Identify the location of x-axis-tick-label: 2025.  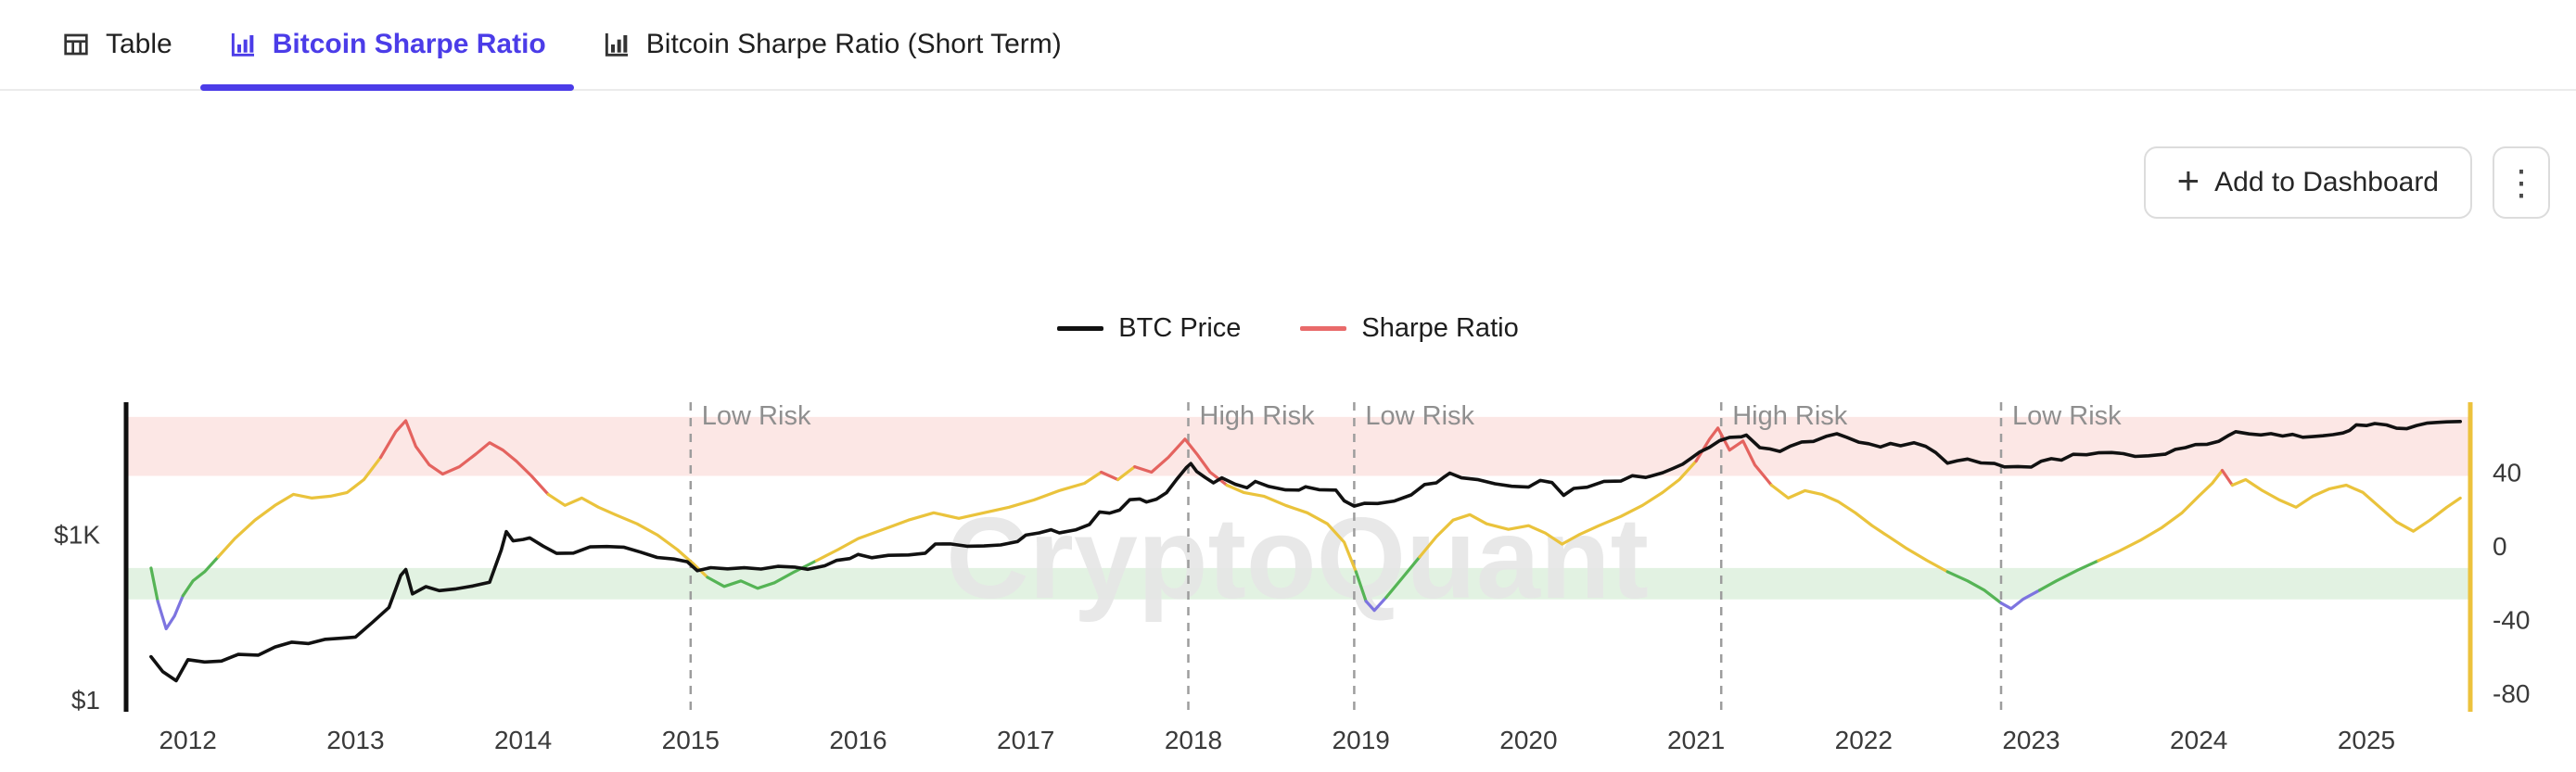
(2366, 740).